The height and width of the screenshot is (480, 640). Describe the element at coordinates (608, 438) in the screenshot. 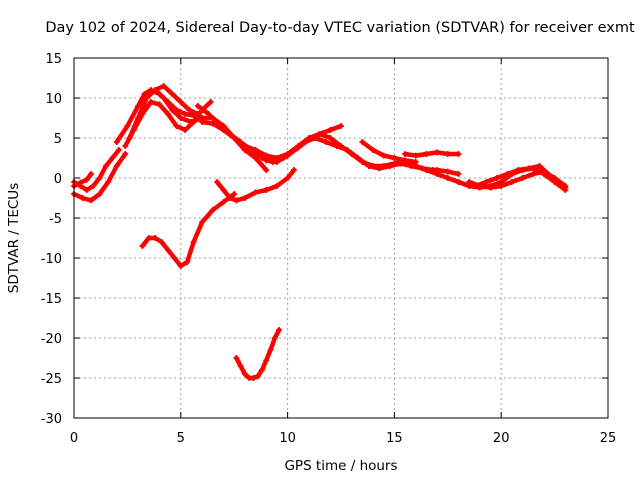

I see `x-tick-label: 25` at that location.